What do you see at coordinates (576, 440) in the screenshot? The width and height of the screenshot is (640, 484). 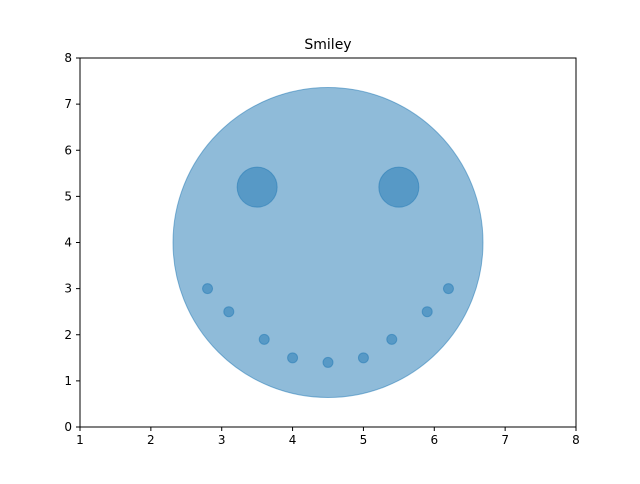 I see `x-tick-label: 8` at bounding box center [576, 440].